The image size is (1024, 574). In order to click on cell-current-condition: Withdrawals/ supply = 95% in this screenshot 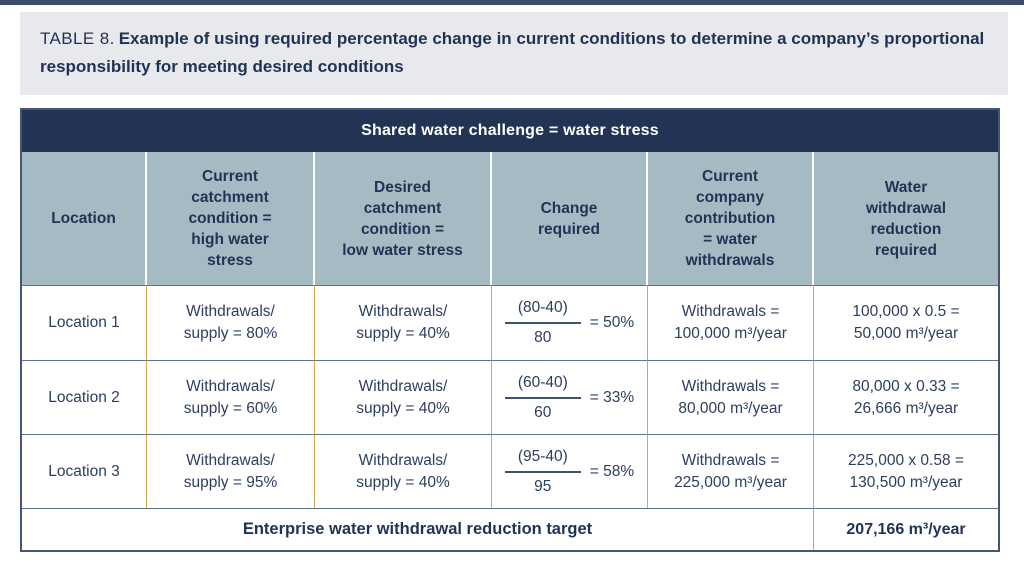, I will do `click(231, 471)`.